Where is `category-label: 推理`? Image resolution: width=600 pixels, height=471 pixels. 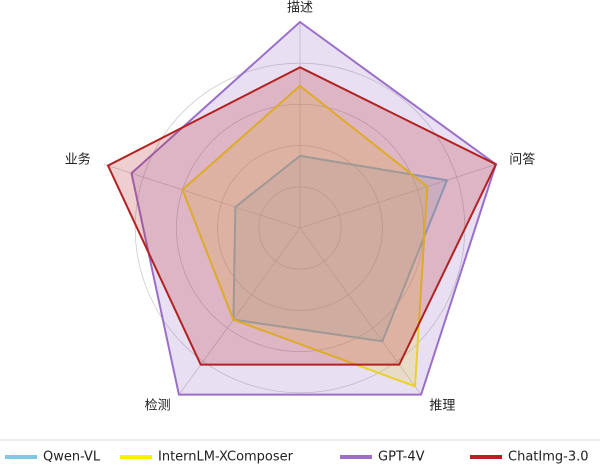 category-label: 推理 is located at coordinates (442, 405).